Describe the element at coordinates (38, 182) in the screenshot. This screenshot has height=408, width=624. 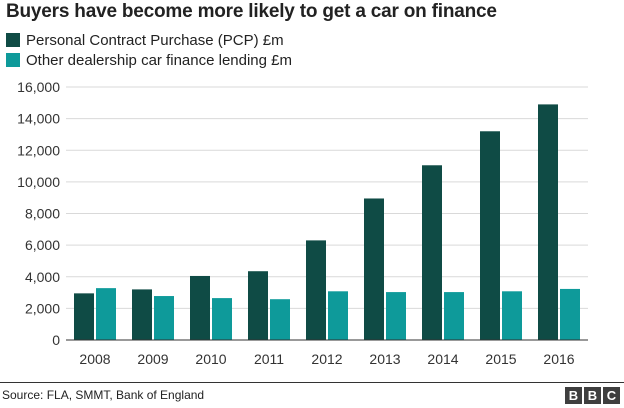
I see `y-tick-label: 10,000` at that location.